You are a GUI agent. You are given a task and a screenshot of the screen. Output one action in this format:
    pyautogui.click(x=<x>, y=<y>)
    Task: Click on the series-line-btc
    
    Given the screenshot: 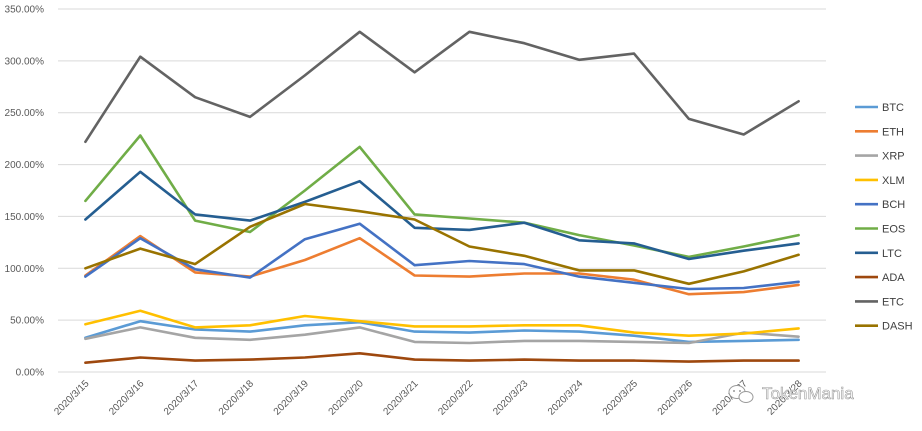 What is the action you would take?
    pyautogui.click(x=442, y=331)
    